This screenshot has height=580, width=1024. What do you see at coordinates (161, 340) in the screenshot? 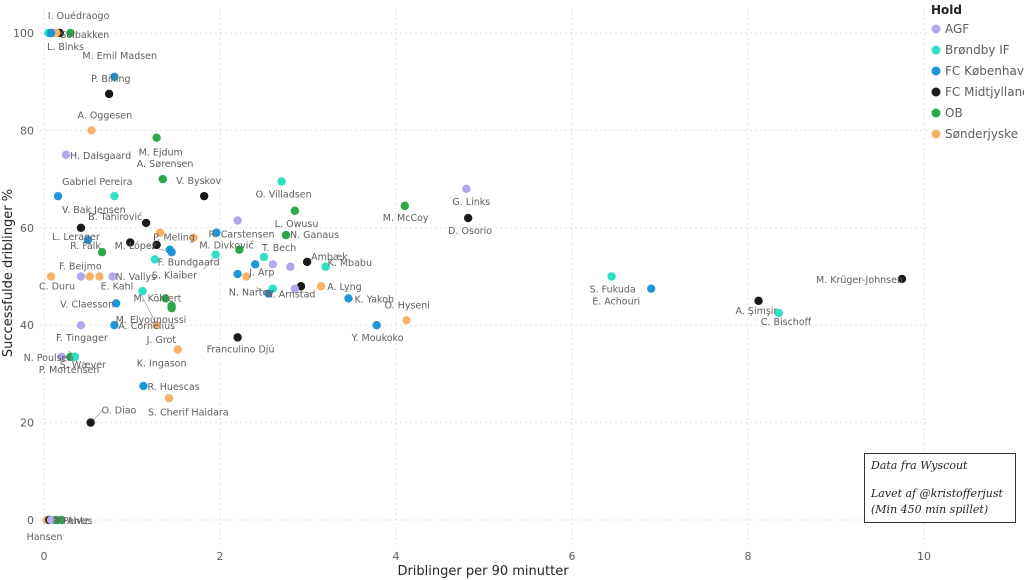
I see `point-label: J. Grot` at bounding box center [161, 340].